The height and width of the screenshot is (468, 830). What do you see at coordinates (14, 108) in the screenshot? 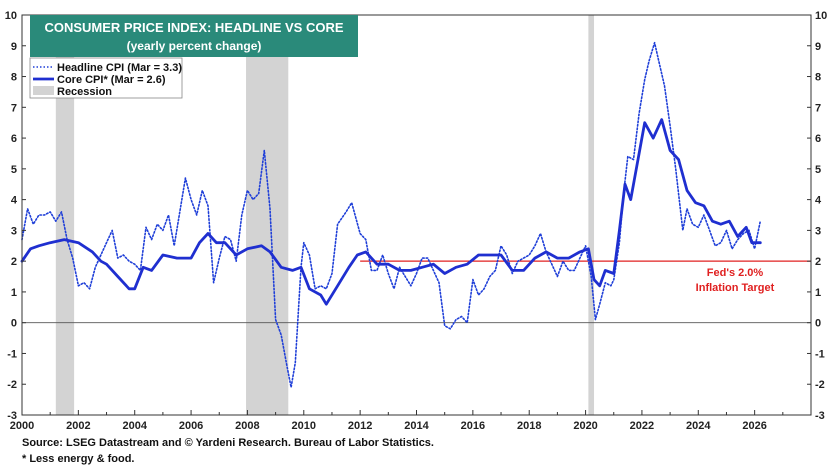
I see `y-tick-label-left-10: 7` at bounding box center [14, 108].